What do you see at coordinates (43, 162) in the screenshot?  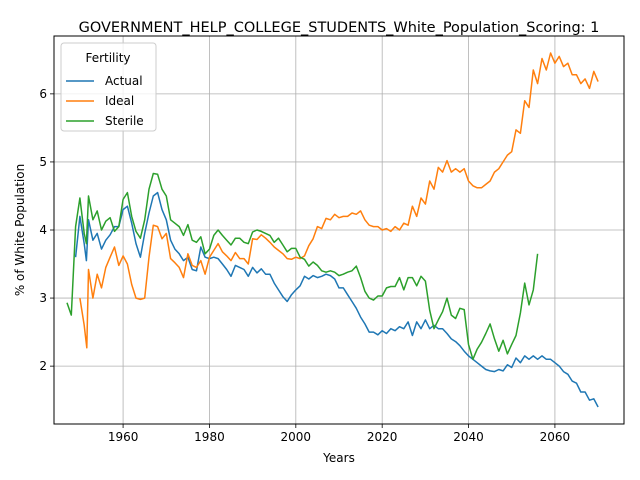 I see `y-tick-label: 5` at bounding box center [43, 162].